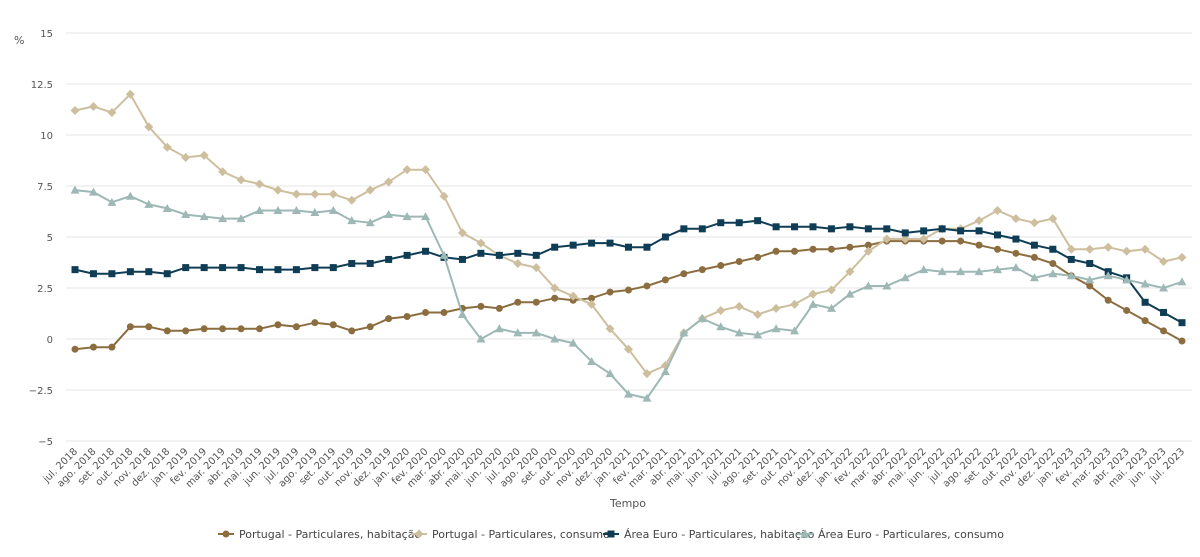 The height and width of the screenshot is (557, 1200). I want to click on y-tick-label: −2.5, so click(41, 391).